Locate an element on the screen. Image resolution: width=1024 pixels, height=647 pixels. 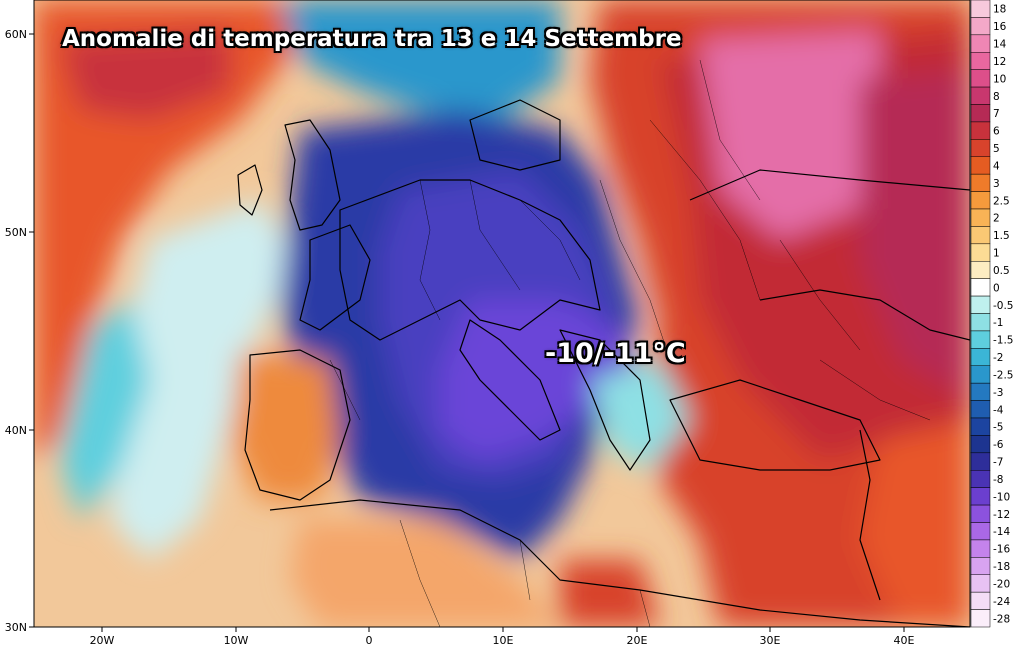
lat-label: 40N is located at coordinates (16, 430).